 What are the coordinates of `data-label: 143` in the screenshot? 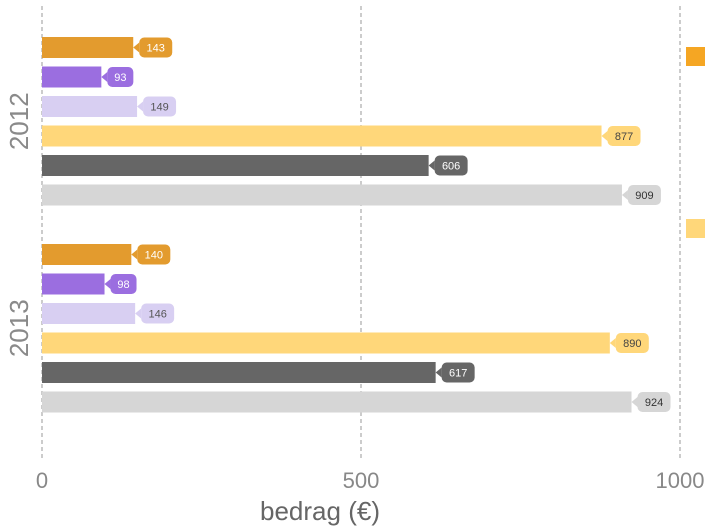 It's located at (153, 47).